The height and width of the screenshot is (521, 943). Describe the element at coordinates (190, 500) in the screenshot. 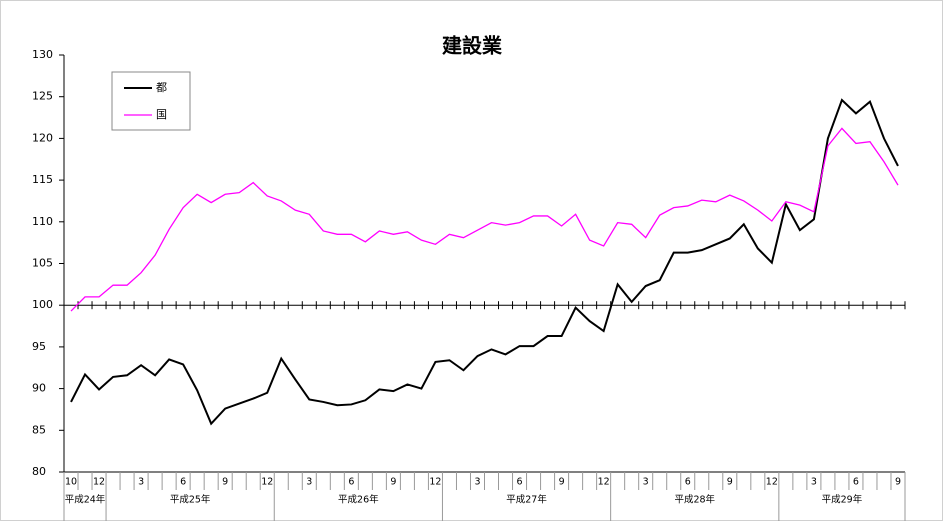

I see `year-label: 平成25年` at that location.